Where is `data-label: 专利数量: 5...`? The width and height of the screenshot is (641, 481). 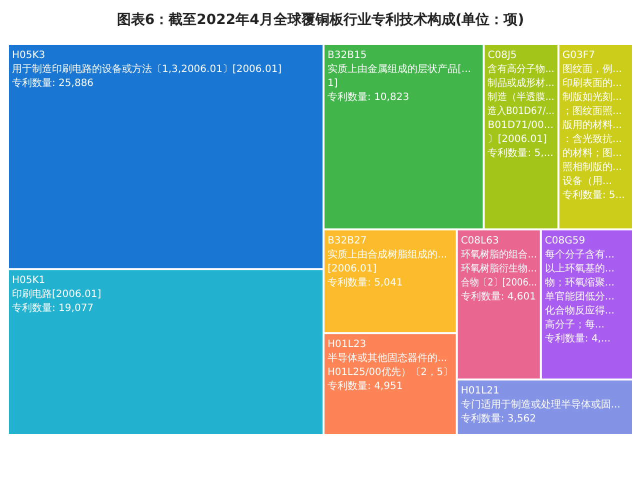
data-label: 专利数量: 5... is located at coordinates (593, 195).